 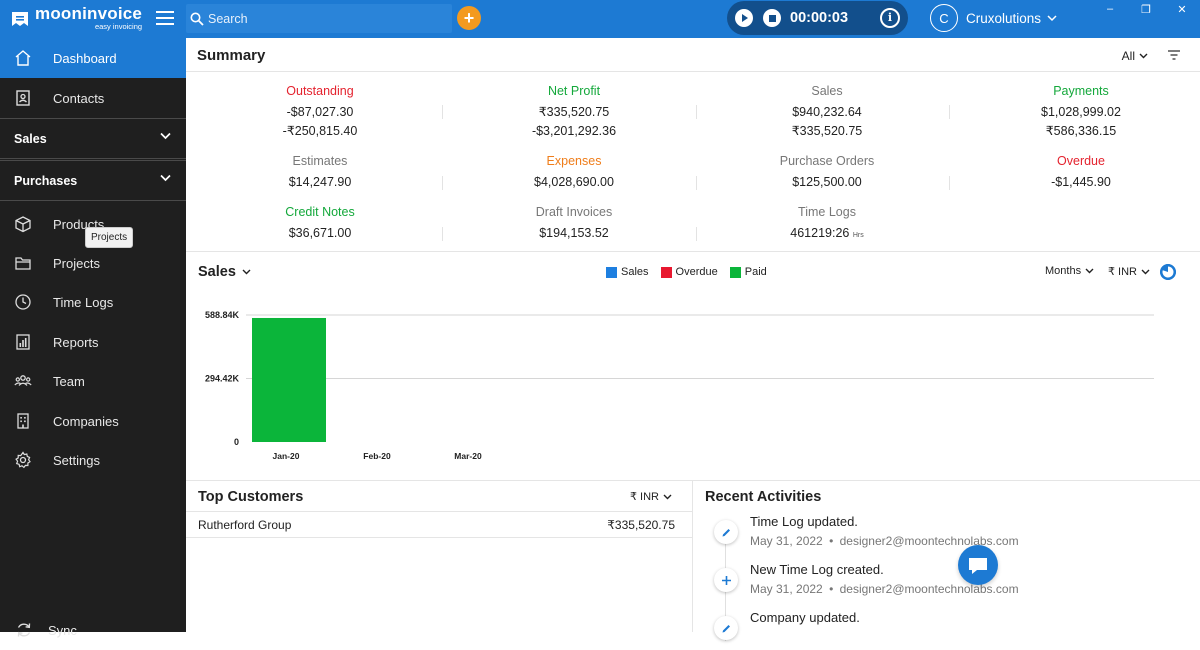 I want to click on sync-button: Sync, so click(x=93, y=630).